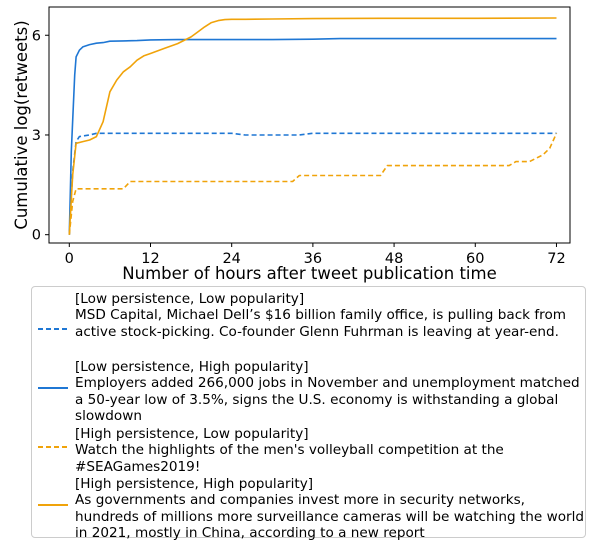 The height and width of the screenshot is (541, 590). What do you see at coordinates (150, 259) in the screenshot?
I see `x-tick-label: 12` at bounding box center [150, 259].